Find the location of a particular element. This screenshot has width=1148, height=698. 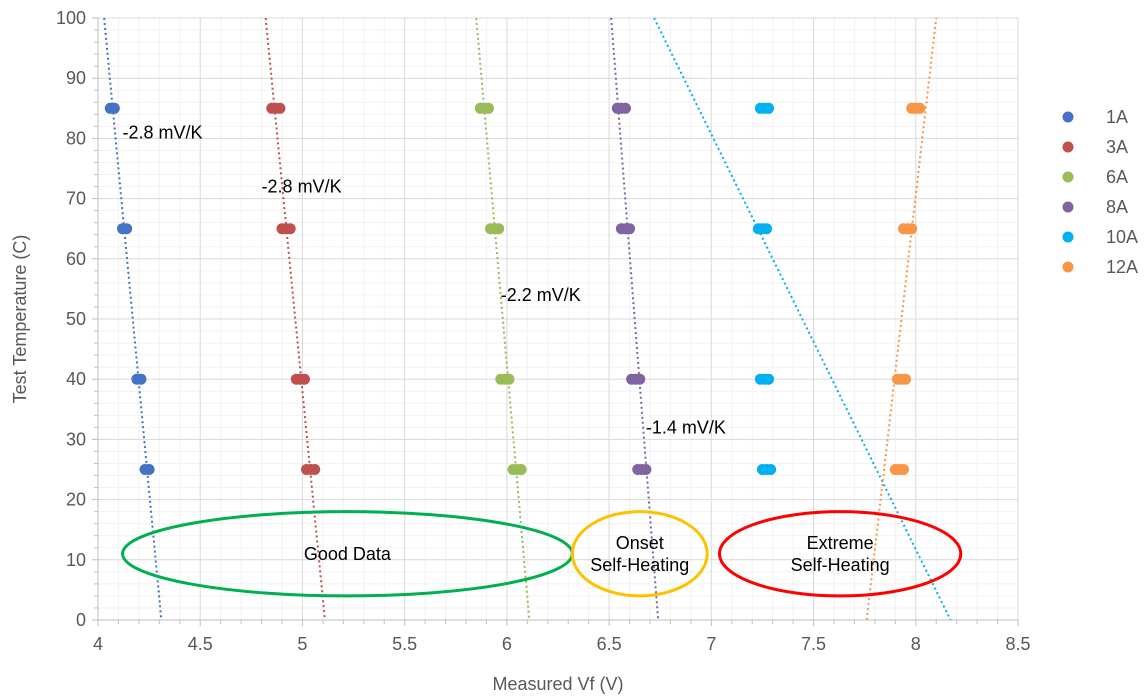

slope-annotation: -1.4 mV/K is located at coordinates (686, 427).